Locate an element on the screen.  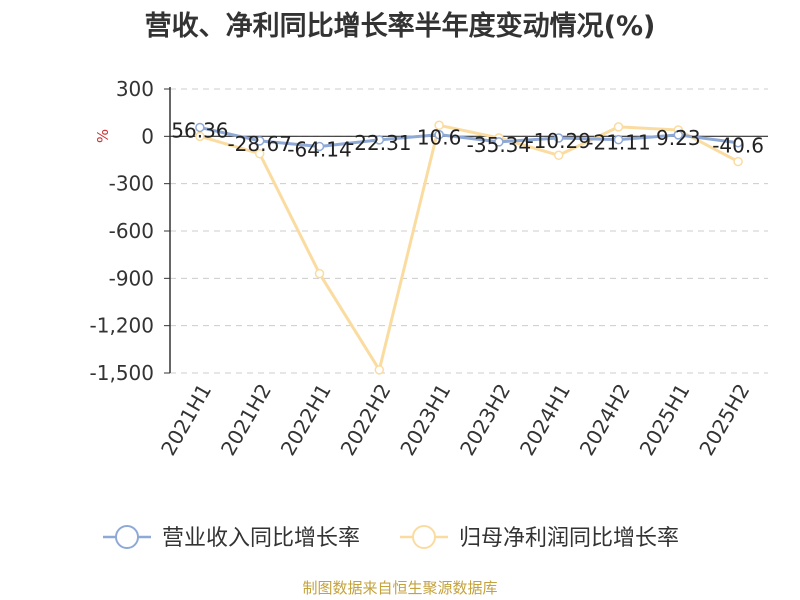
data-label: 9.23 is located at coordinates (678, 138).